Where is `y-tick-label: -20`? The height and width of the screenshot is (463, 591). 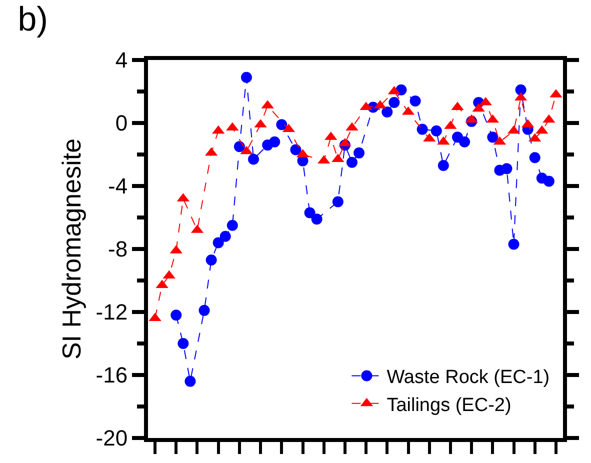 y-tick-label: -20 is located at coordinates (112, 438).